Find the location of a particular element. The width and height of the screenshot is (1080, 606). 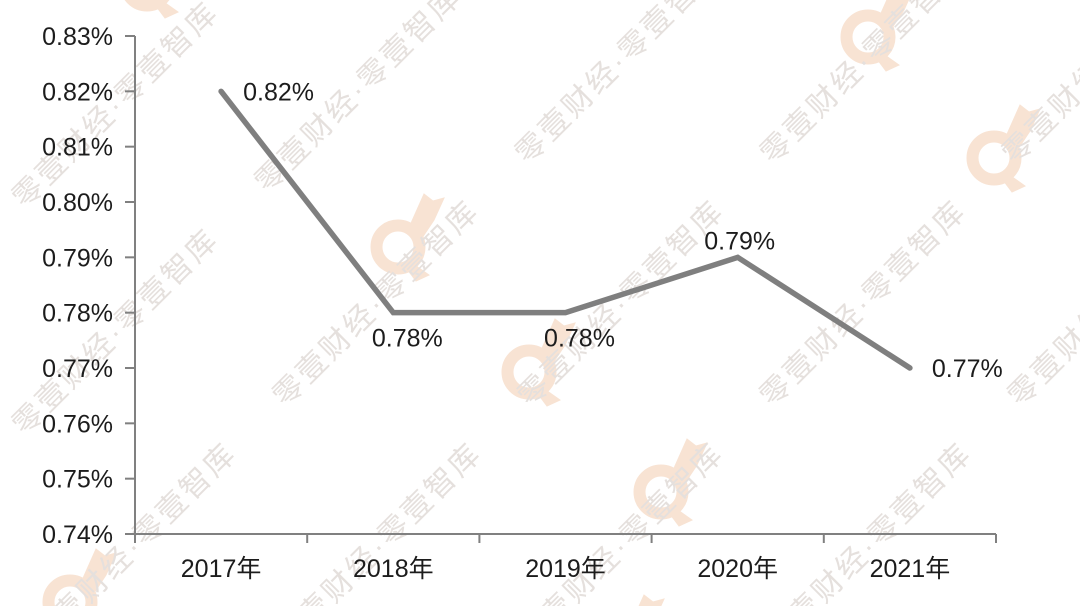

x-tick-label: 2020年 is located at coordinates (737, 569).